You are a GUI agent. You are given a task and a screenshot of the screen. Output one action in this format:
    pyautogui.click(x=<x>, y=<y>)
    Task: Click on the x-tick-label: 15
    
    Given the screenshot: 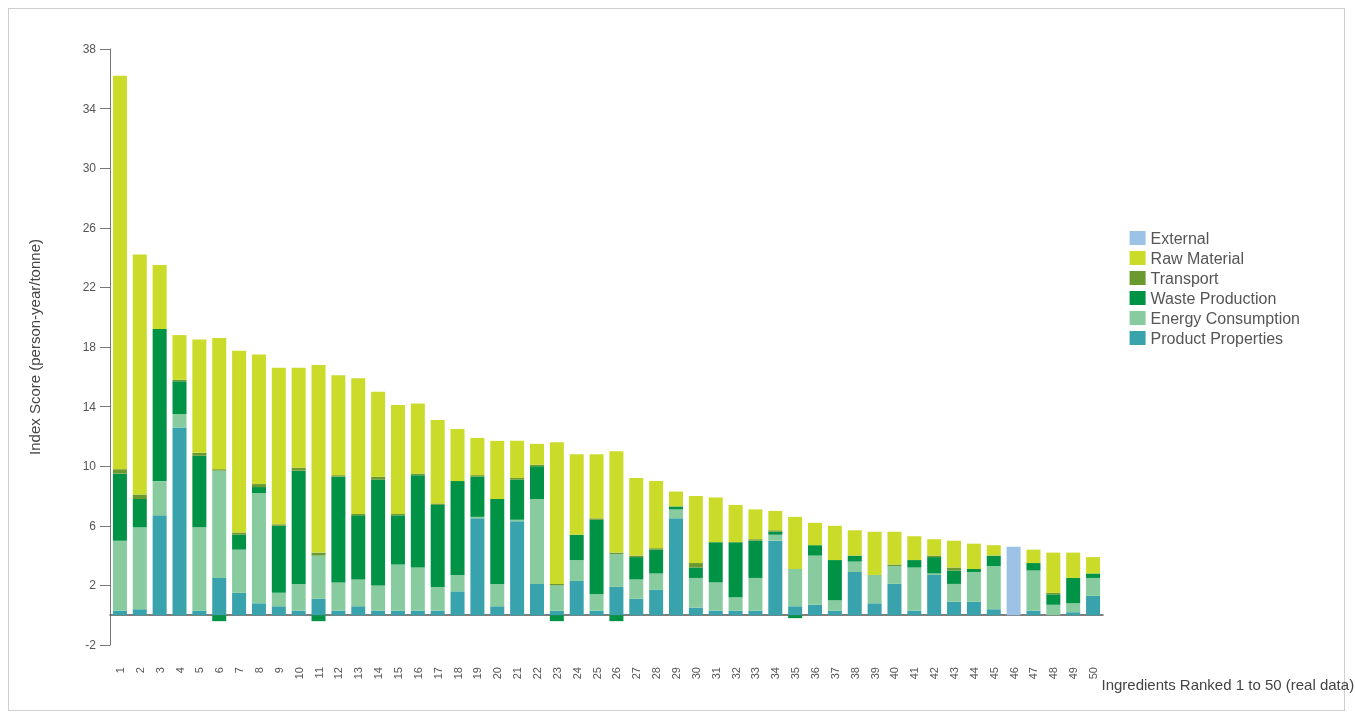 What is the action you would take?
    pyautogui.click(x=397, y=673)
    